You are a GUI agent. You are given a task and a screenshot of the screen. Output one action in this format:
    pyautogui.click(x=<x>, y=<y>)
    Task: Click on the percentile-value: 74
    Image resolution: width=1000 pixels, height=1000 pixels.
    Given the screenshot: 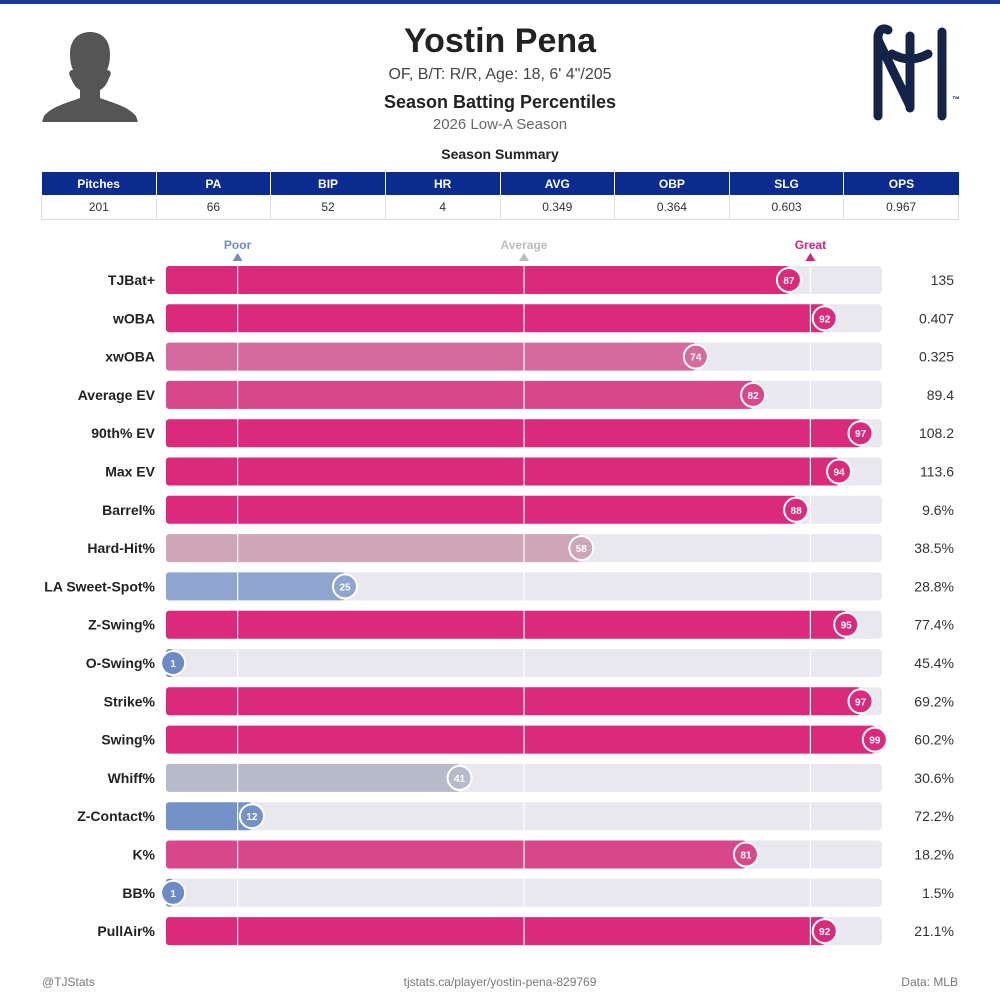 What is the action you would take?
    pyautogui.click(x=696, y=358)
    